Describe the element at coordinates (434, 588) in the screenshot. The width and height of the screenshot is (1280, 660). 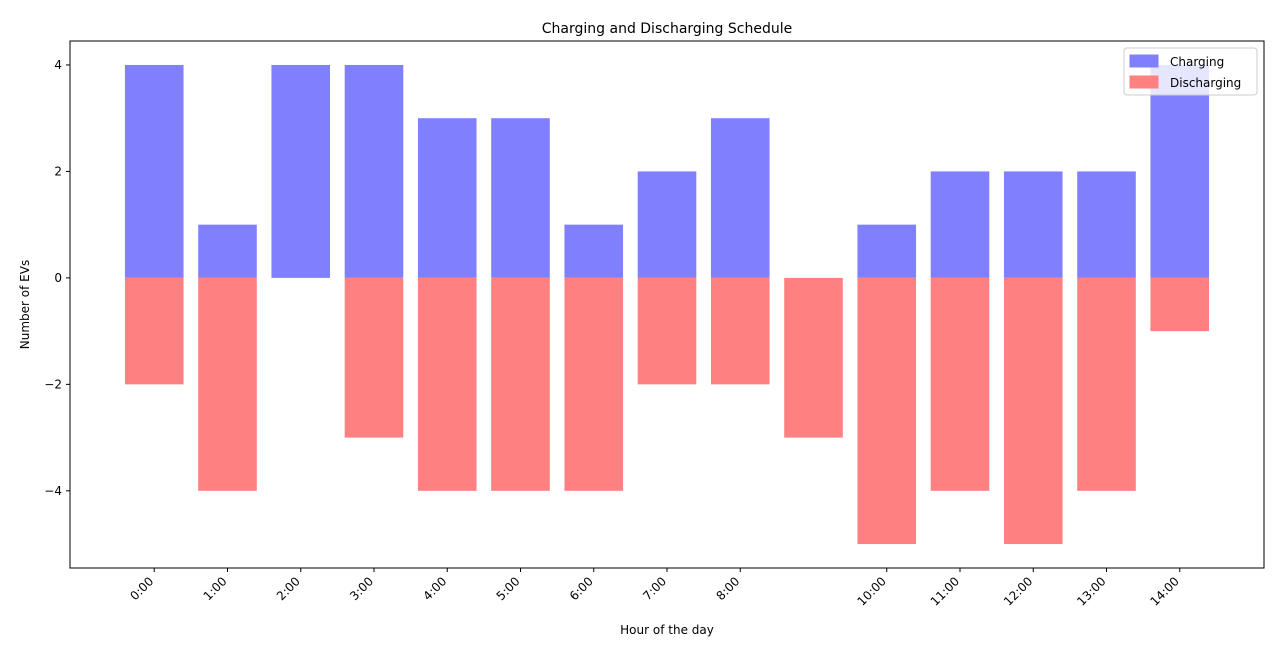
I see `x-tick-label: 4:00` at that location.